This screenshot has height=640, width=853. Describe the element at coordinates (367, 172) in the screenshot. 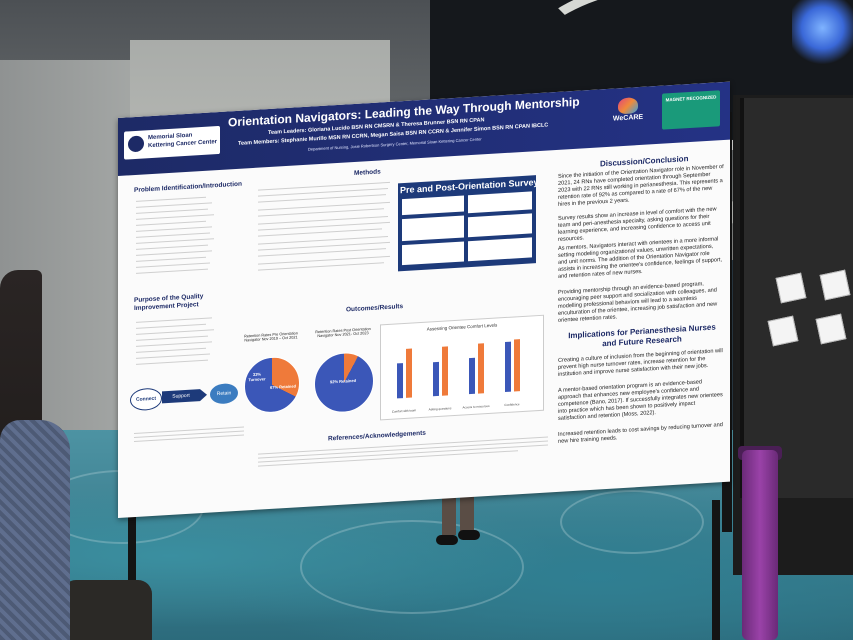

I see `methods-heading: Methods` at that location.